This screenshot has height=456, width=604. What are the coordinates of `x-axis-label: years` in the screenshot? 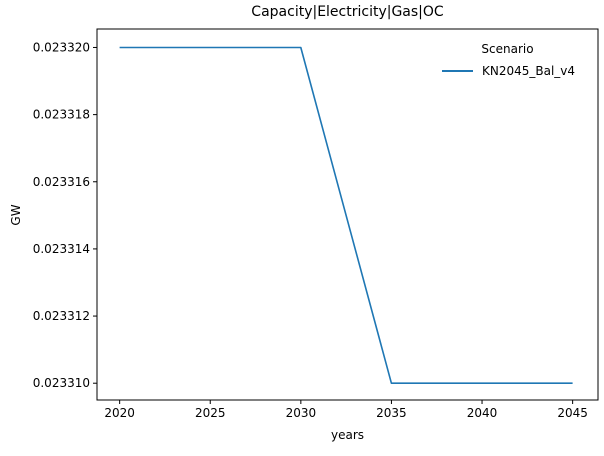 It's located at (347, 435).